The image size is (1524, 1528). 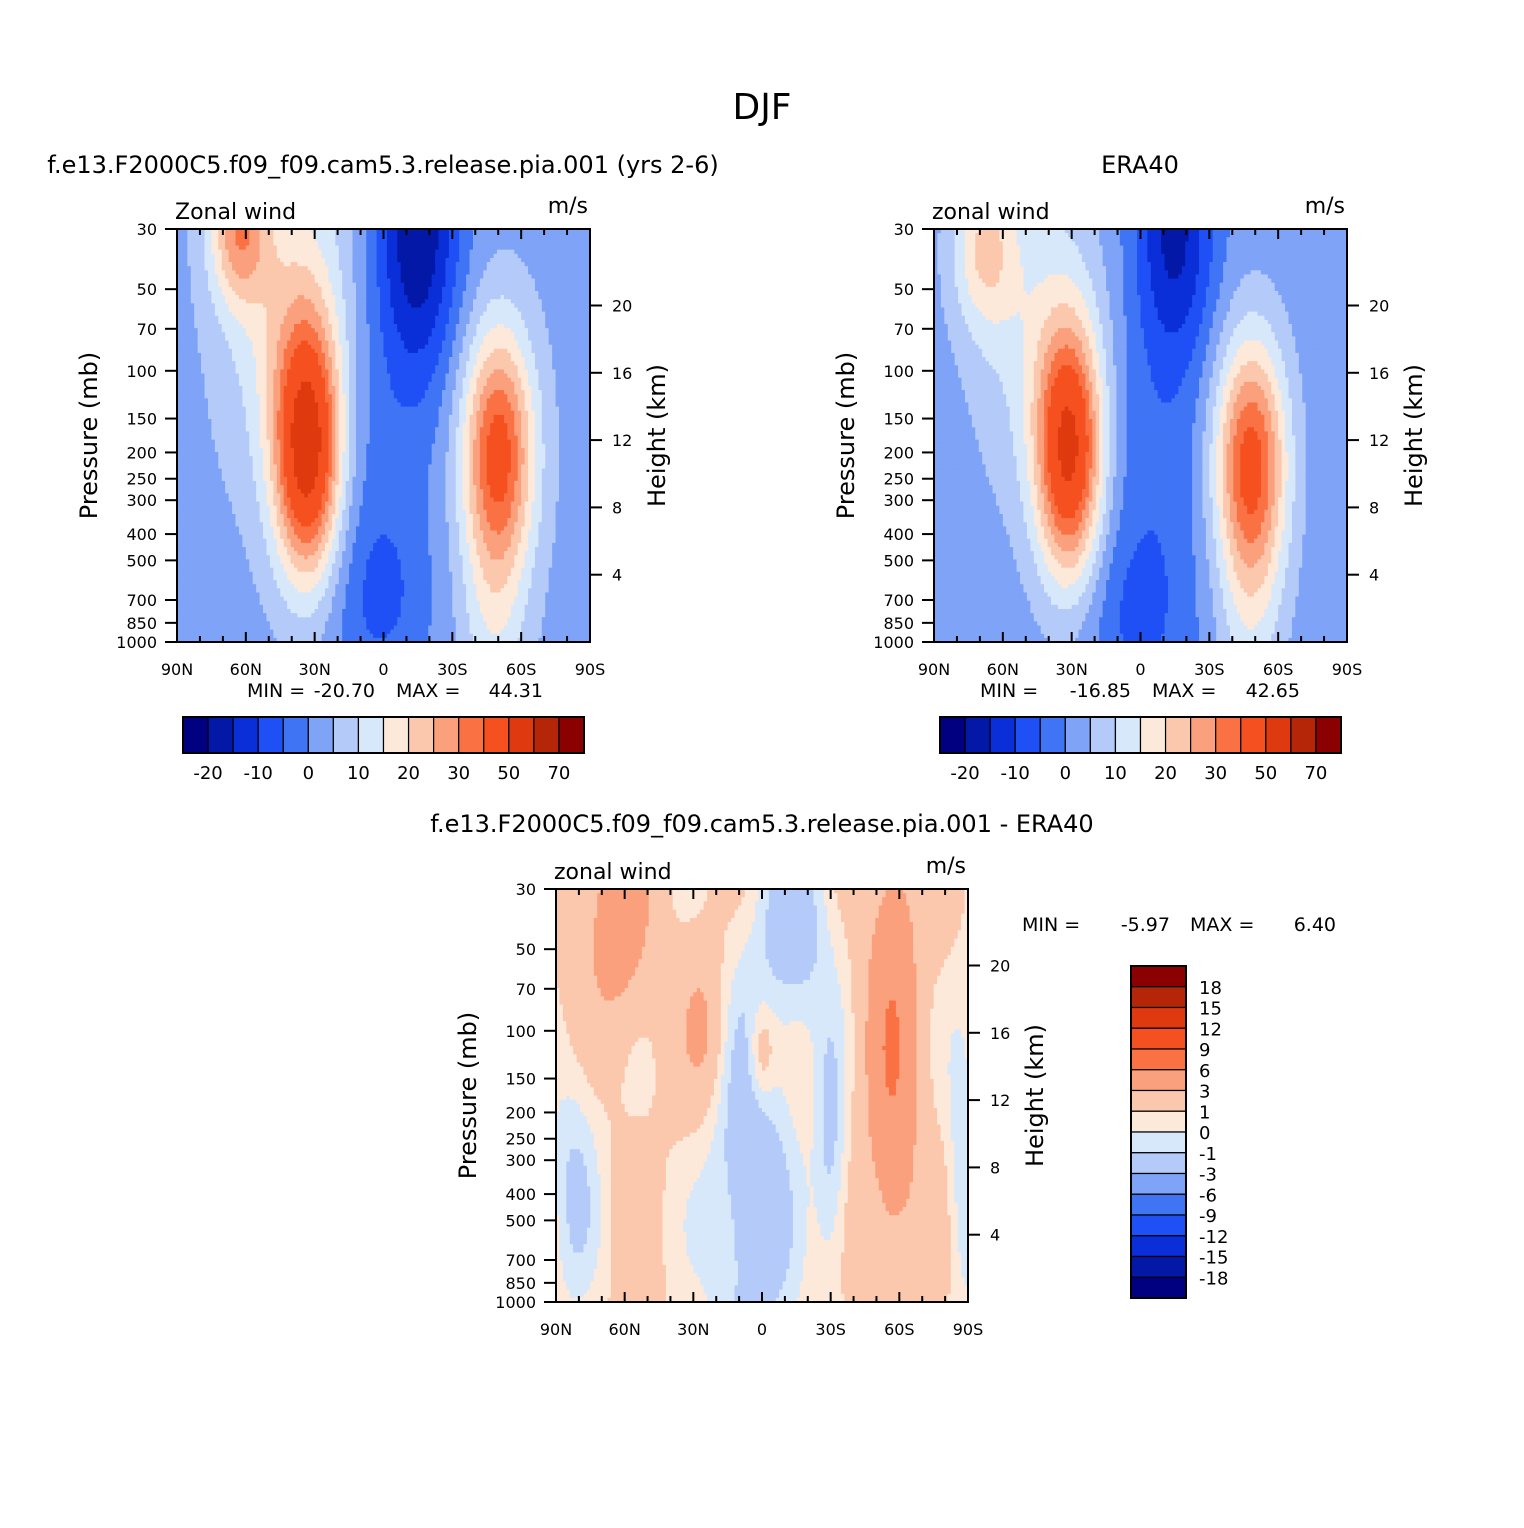 I want to click on colorbar-label: -15, so click(x=1213, y=1258).